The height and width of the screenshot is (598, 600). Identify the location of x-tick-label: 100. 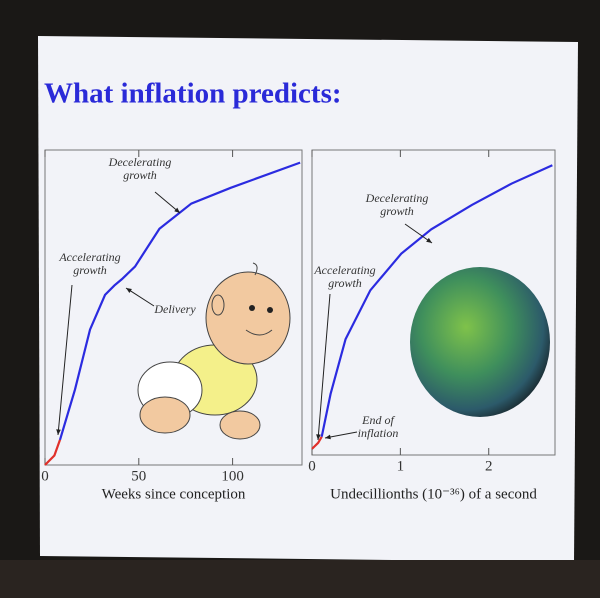
(232, 476).